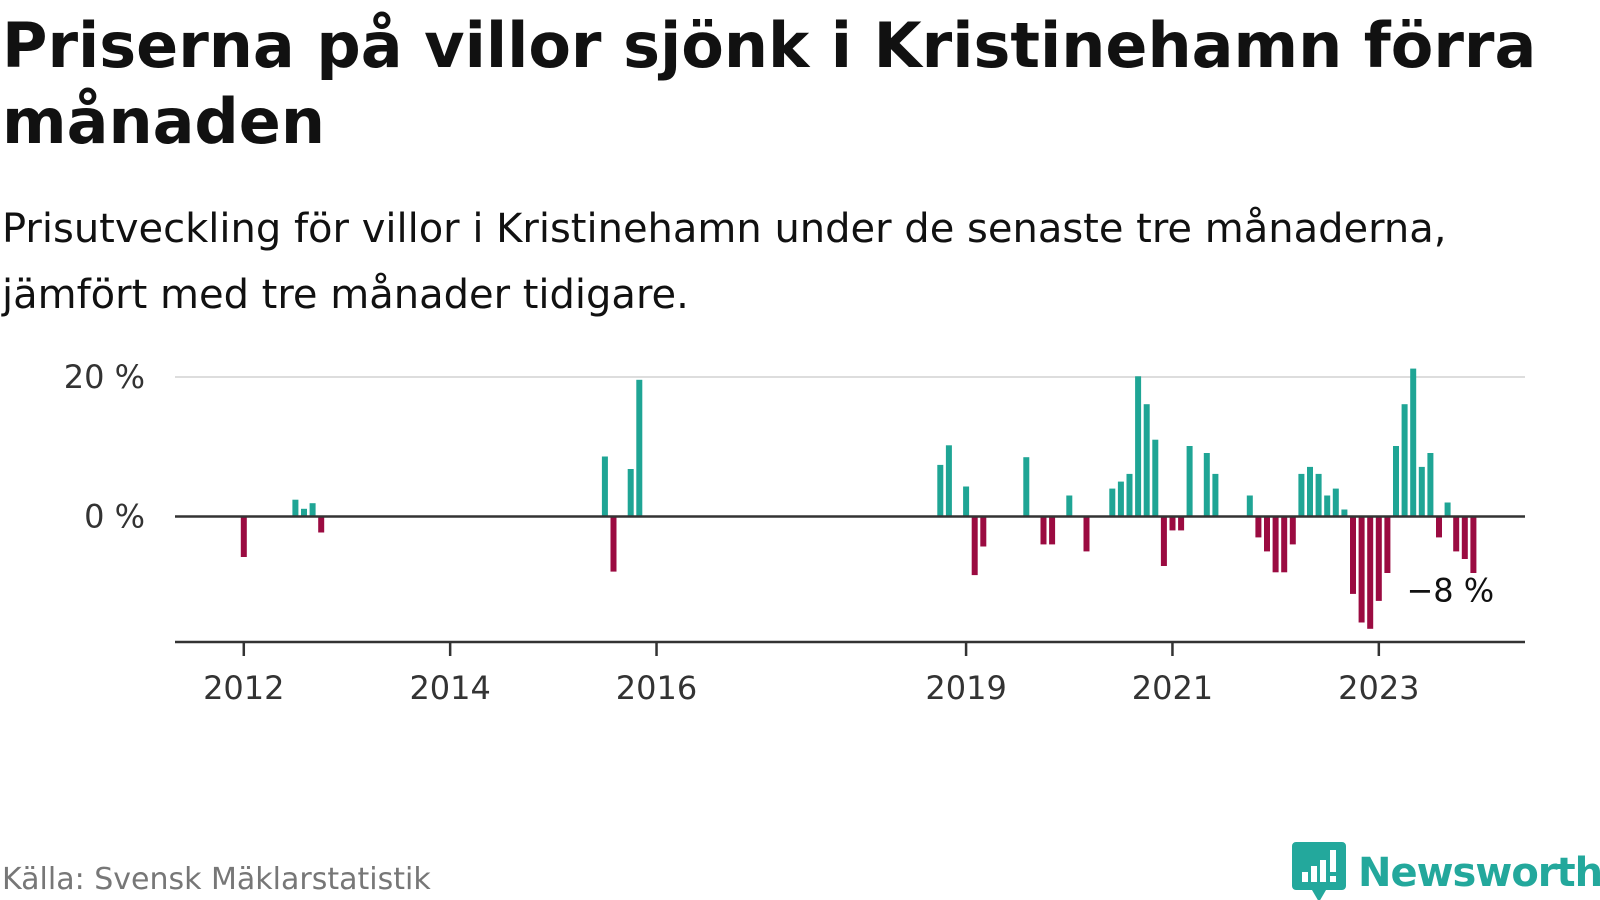  What do you see at coordinates (243, 688) in the screenshot?
I see `x-tick-label: 2012` at bounding box center [243, 688].